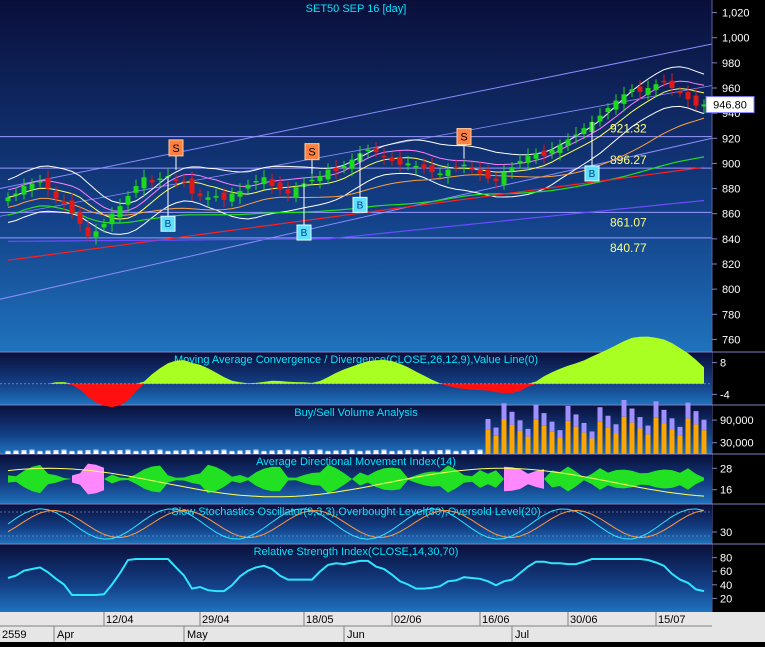  I want to click on rsi-panel-bg, so click(356, 578).